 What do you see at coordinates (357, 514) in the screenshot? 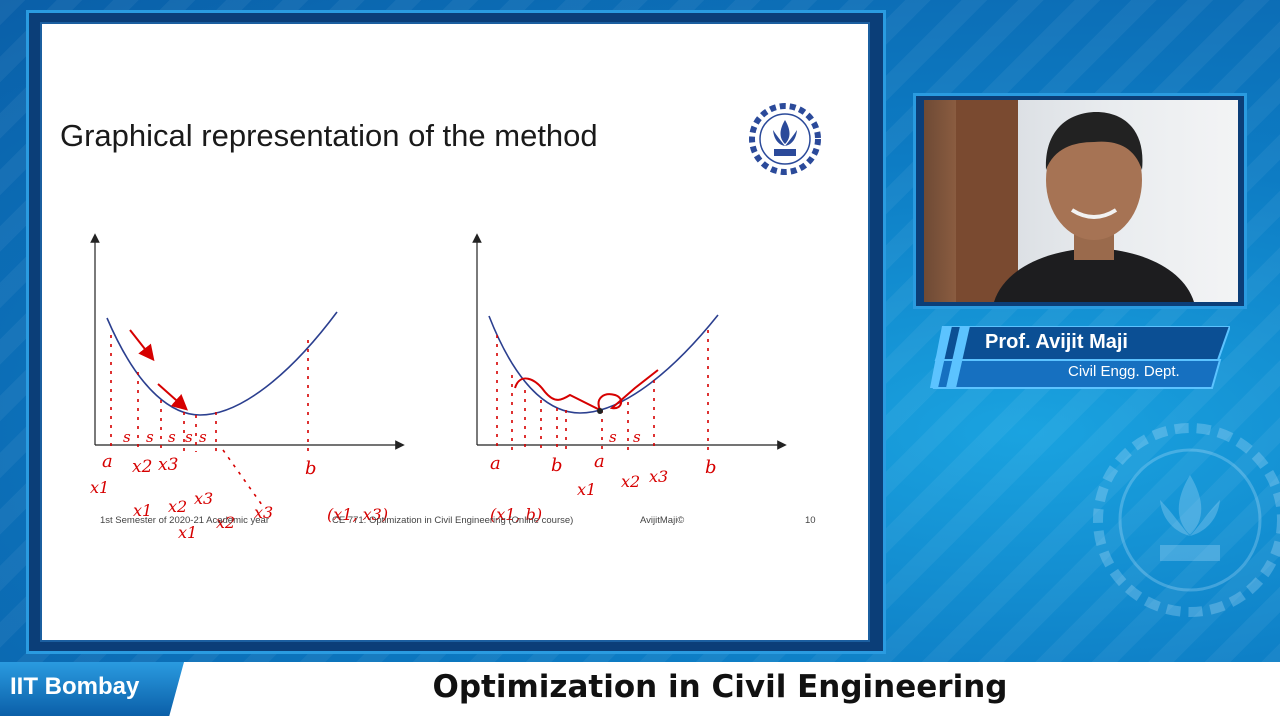
I see `left-note-8: (x1, x3)` at bounding box center [357, 514].